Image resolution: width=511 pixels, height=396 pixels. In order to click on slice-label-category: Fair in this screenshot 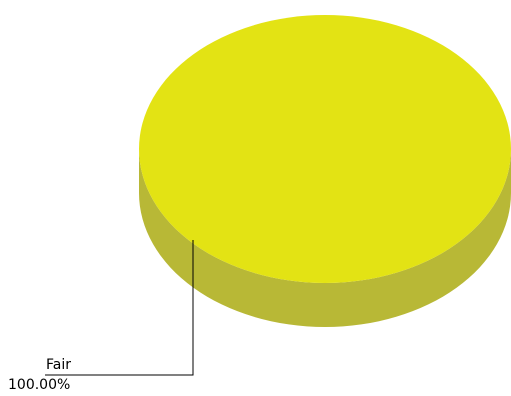, I will do `click(58, 365)`.